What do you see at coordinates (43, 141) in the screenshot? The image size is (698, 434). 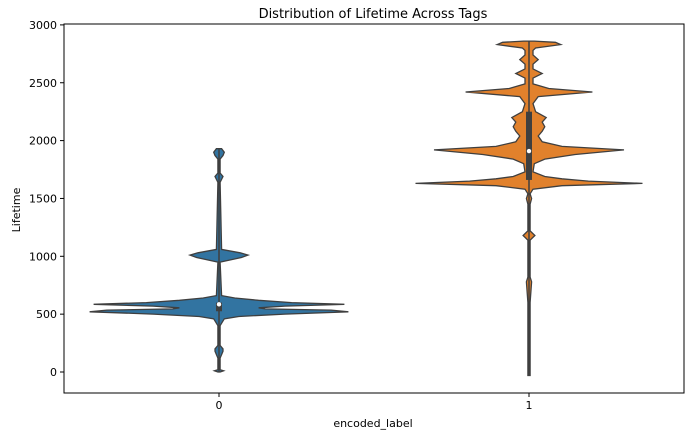 I see `y-tick-label: 2000` at bounding box center [43, 141].